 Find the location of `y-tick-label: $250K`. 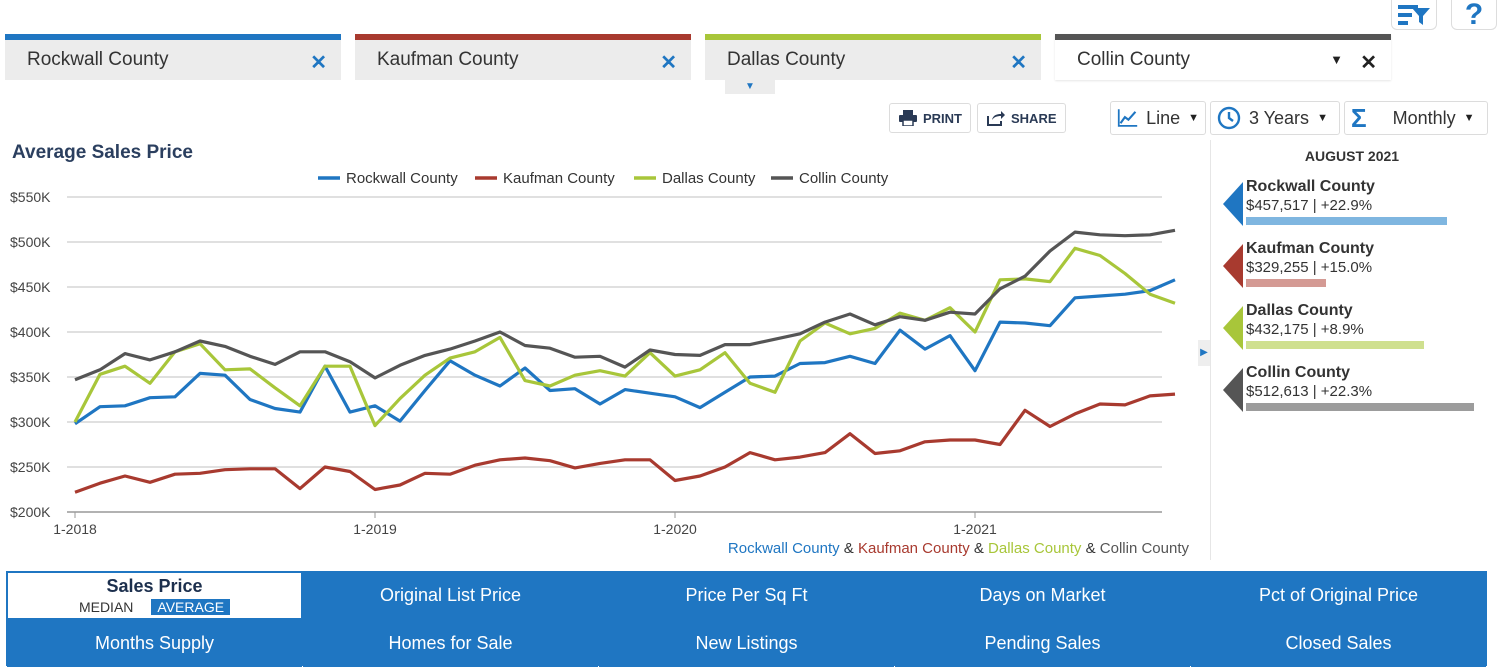

y-tick-label: $250K is located at coordinates (30, 467).